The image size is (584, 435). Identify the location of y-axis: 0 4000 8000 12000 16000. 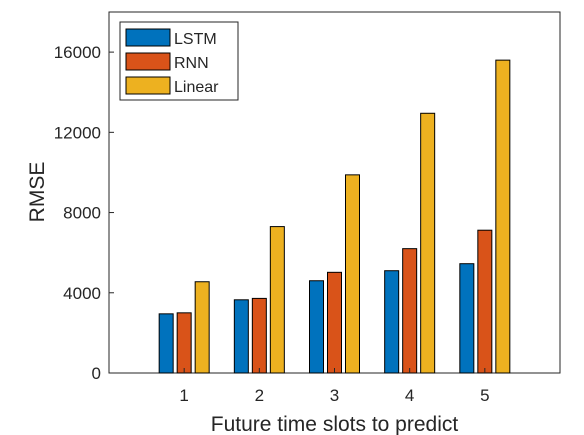
(84, 213).